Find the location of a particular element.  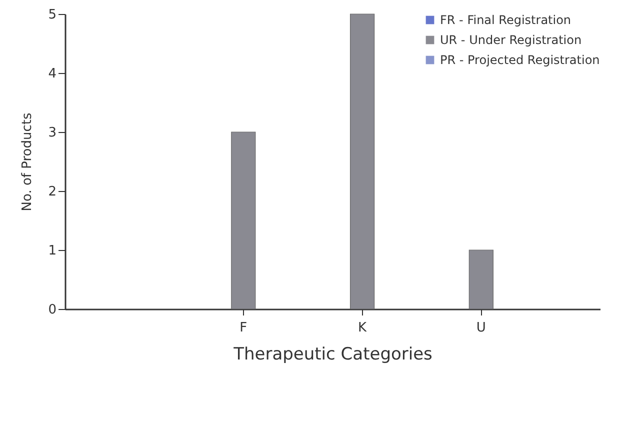

y-tick-label: 5 is located at coordinates (52, 15).